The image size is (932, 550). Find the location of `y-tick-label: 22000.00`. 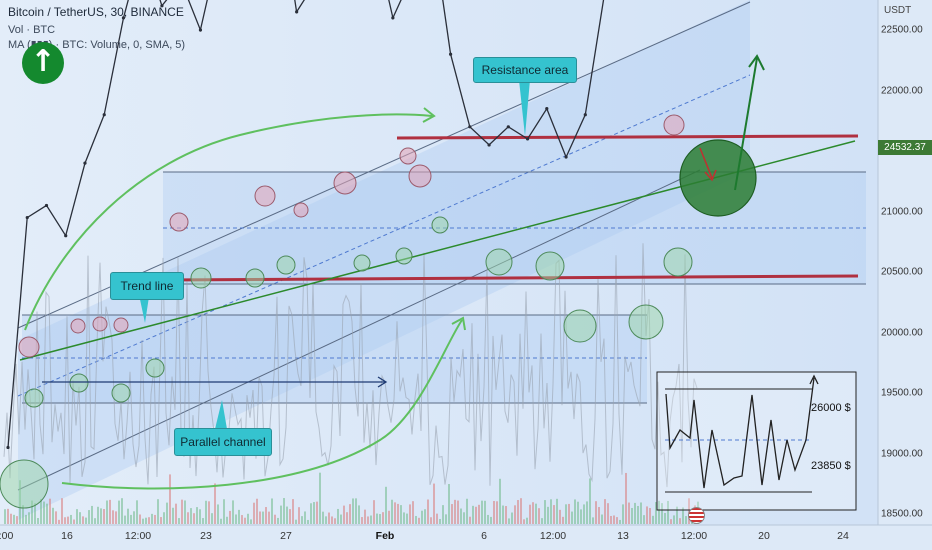

y-tick-label: 22000.00 is located at coordinates (902, 90).